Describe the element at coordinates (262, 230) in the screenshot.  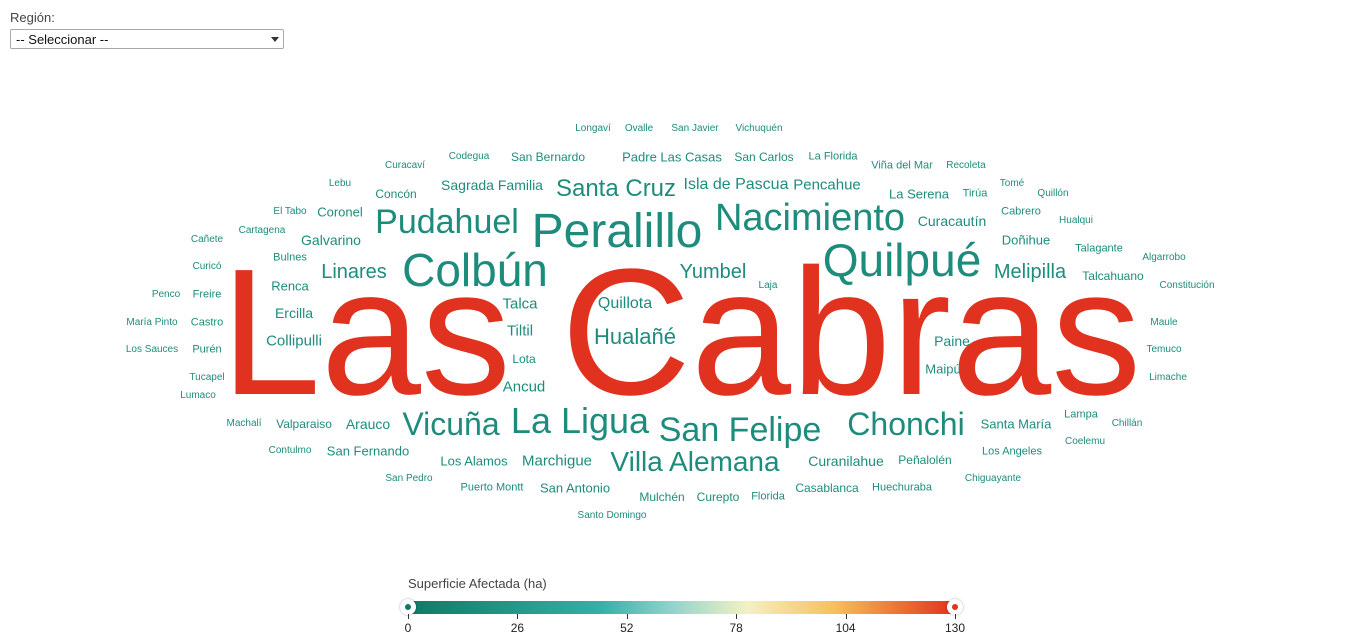
I see `word-cartagena: Cartagena` at that location.